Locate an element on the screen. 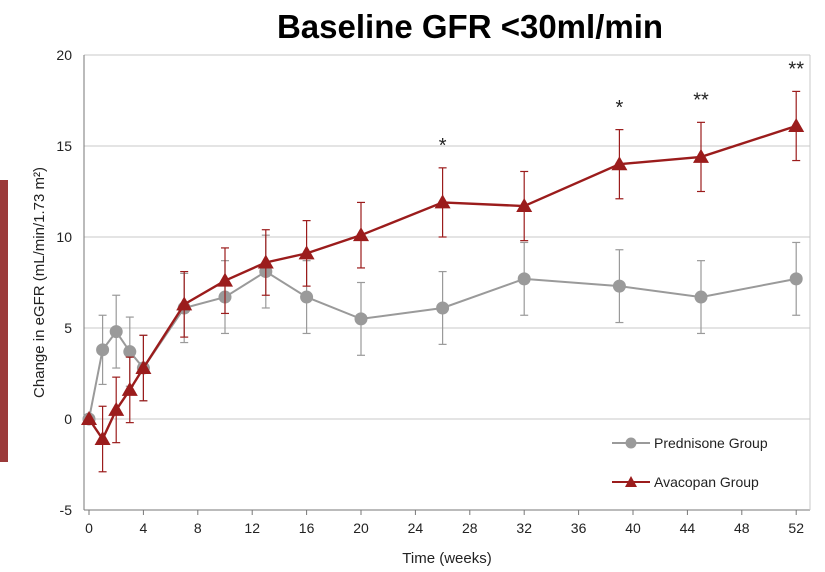  y-axis-label: Change in eGFR (mL/min/1.73 m²) is located at coordinates (39, 282).